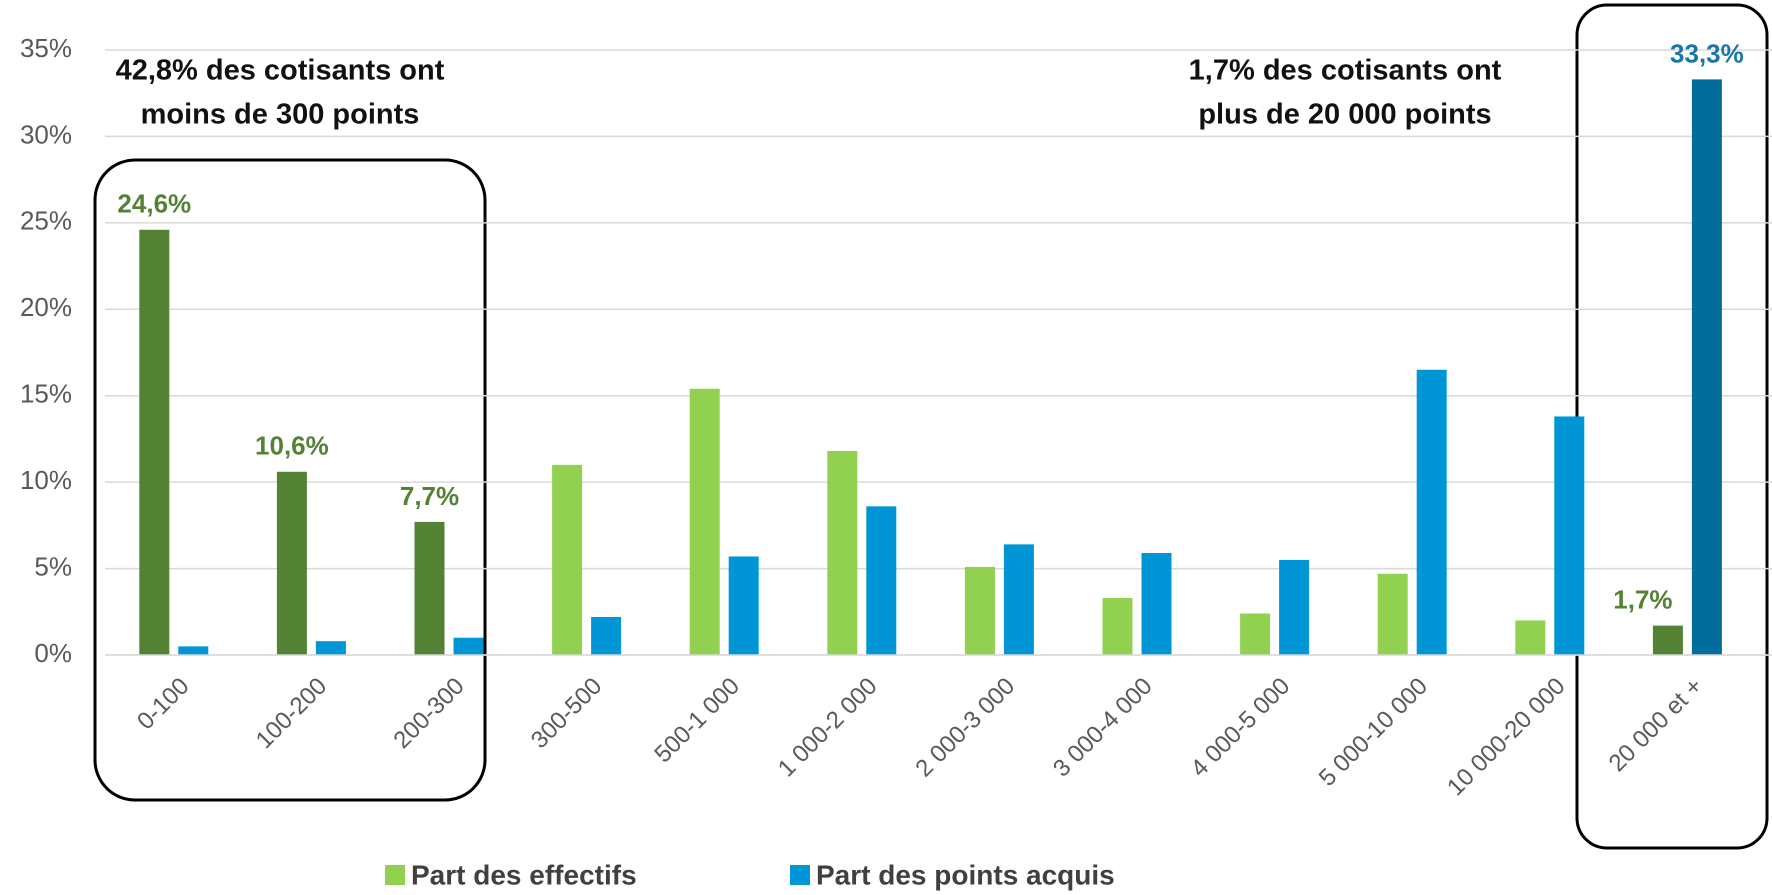 The width and height of the screenshot is (1772, 895). I want to click on x-tick-label: 20 000 et +, so click(1656, 725).